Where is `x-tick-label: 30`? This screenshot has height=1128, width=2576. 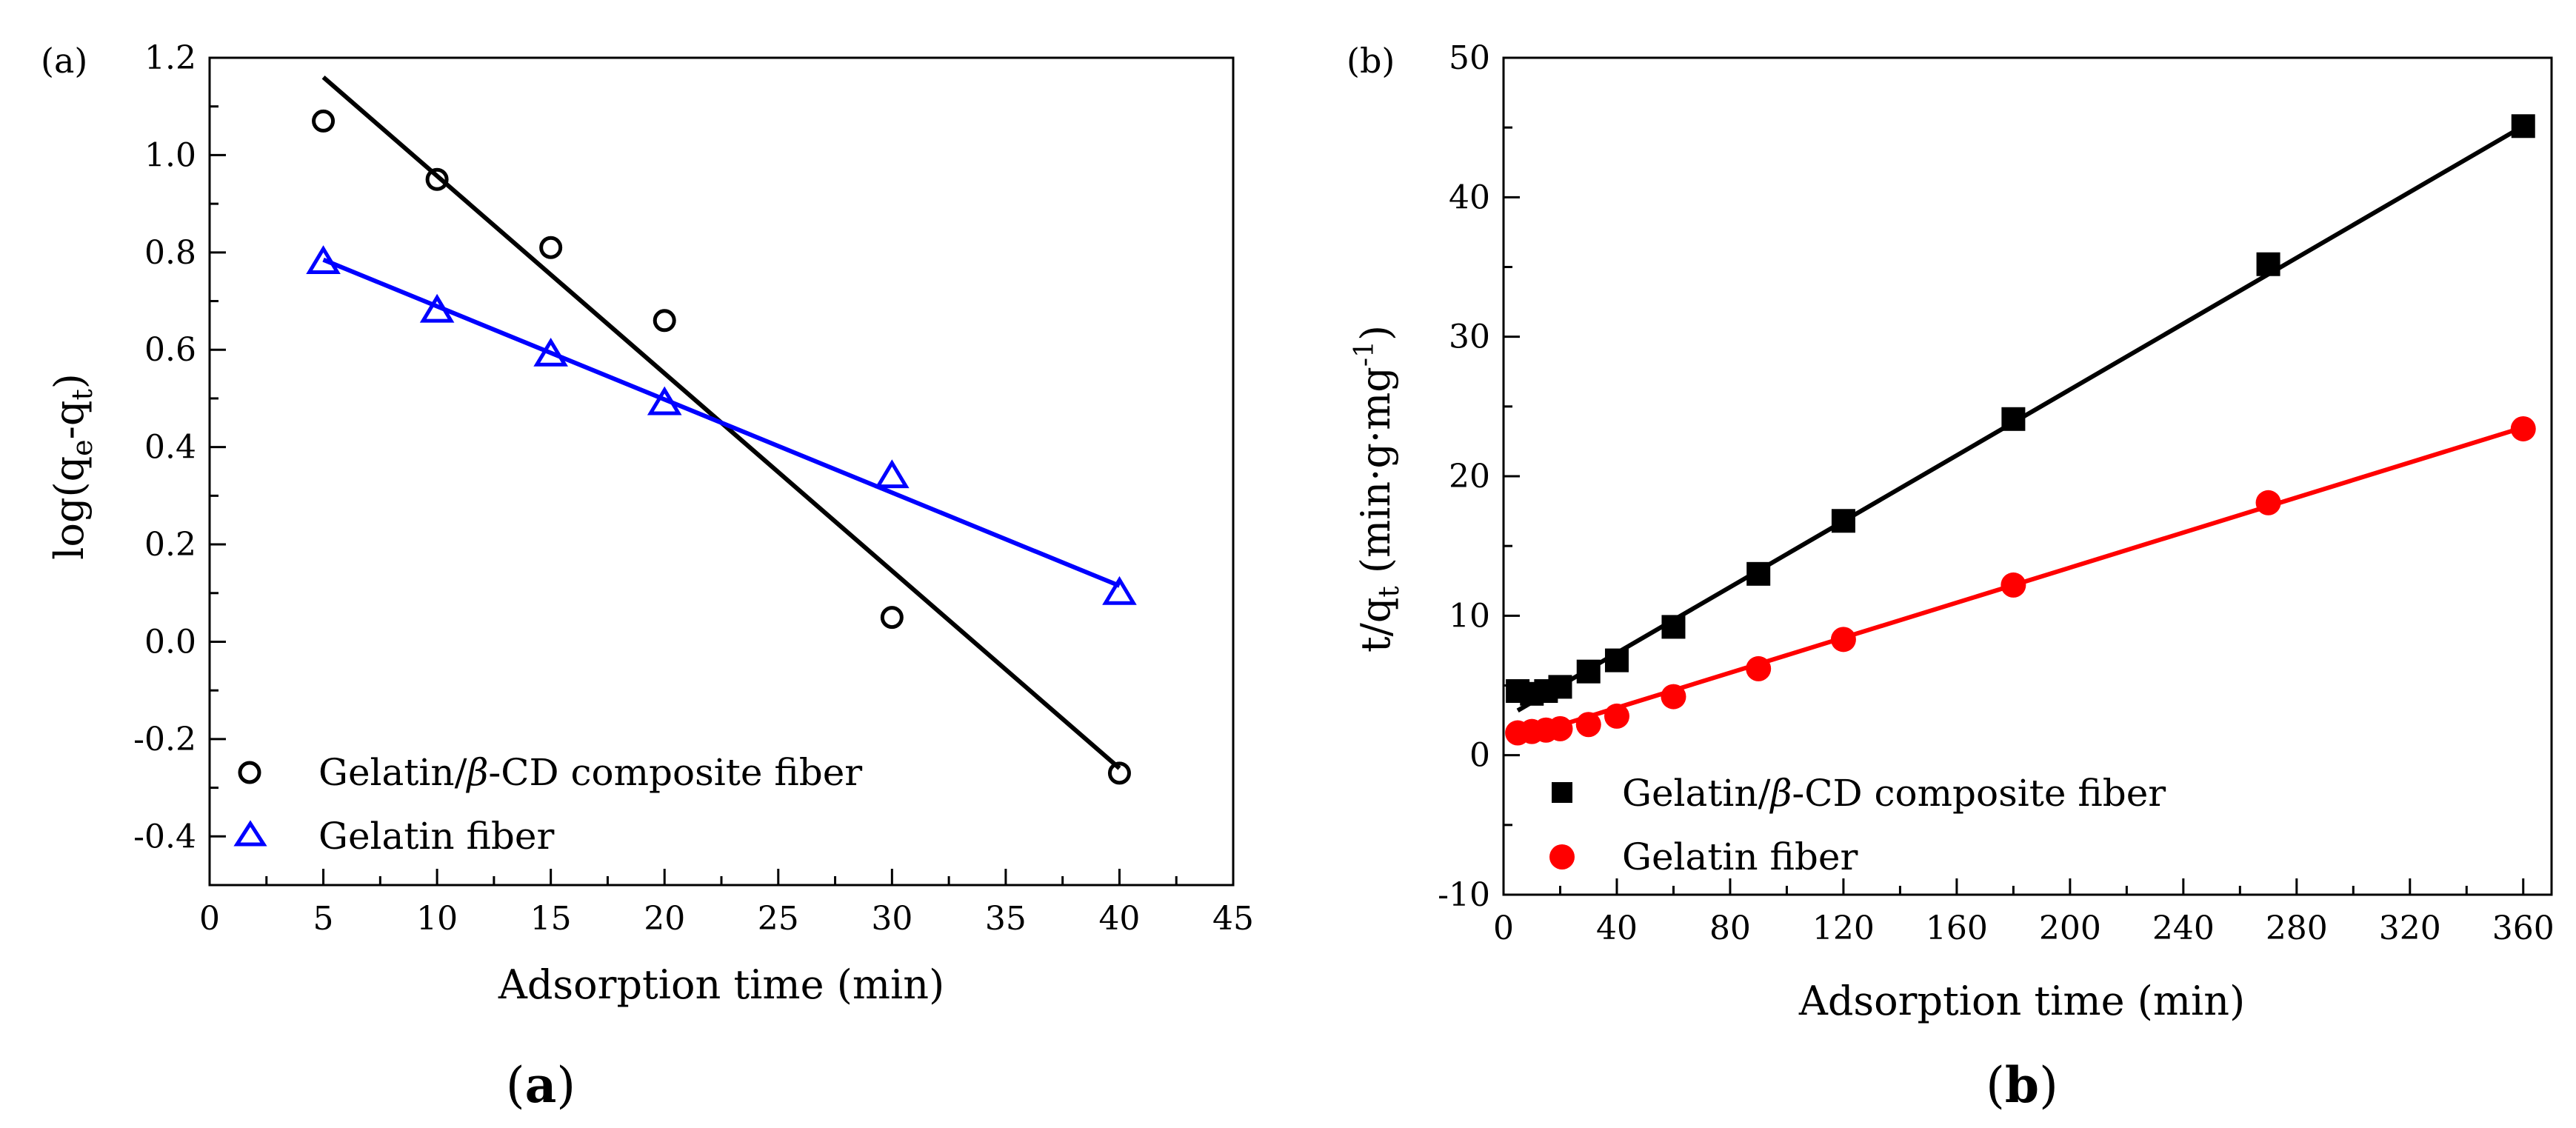
x-tick-label: 30 is located at coordinates (891, 919).